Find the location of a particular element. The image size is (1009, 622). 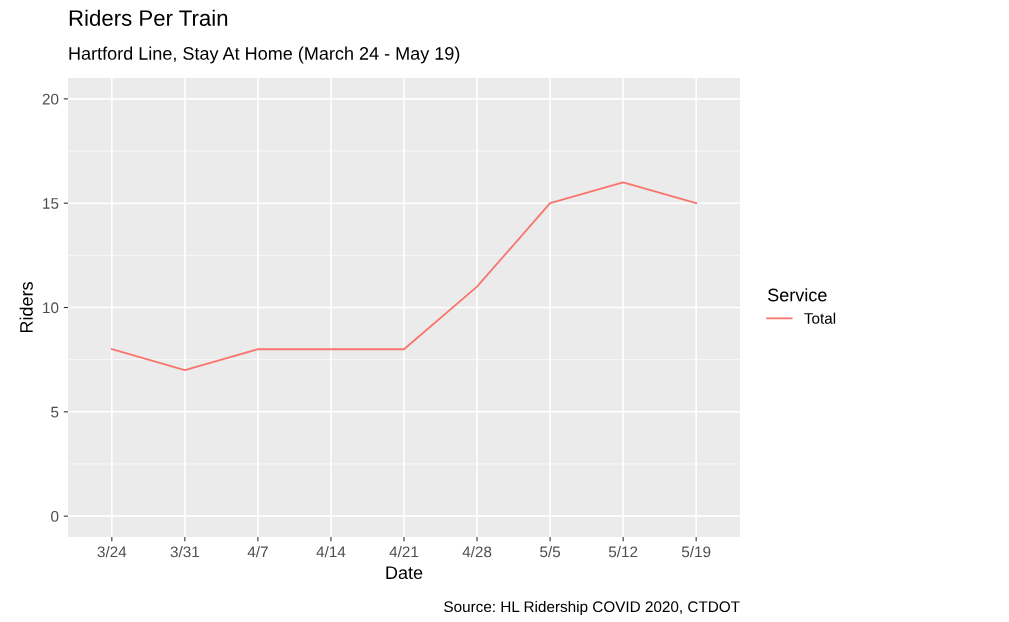

y-tick-label: 10 is located at coordinates (51, 308).